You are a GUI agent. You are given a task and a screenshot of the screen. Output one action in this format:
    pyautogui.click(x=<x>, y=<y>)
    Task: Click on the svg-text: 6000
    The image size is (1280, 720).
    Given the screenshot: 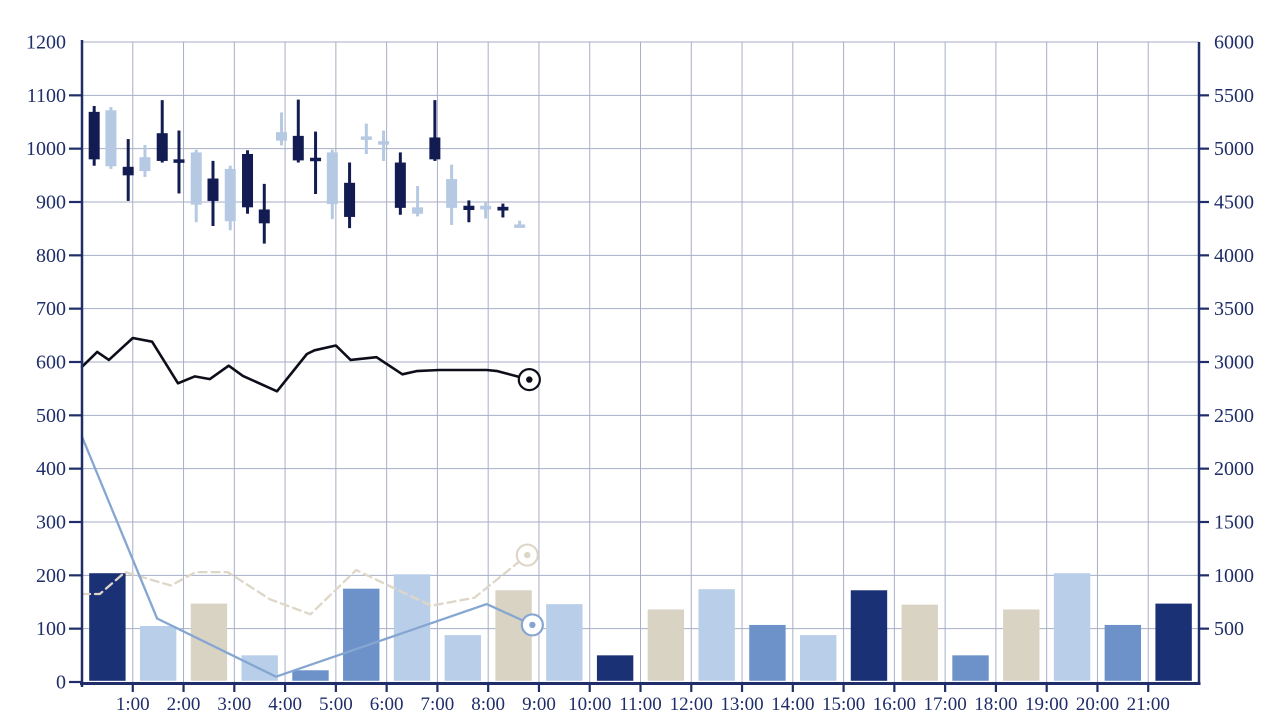 What is the action you would take?
    pyautogui.click(x=1234, y=43)
    